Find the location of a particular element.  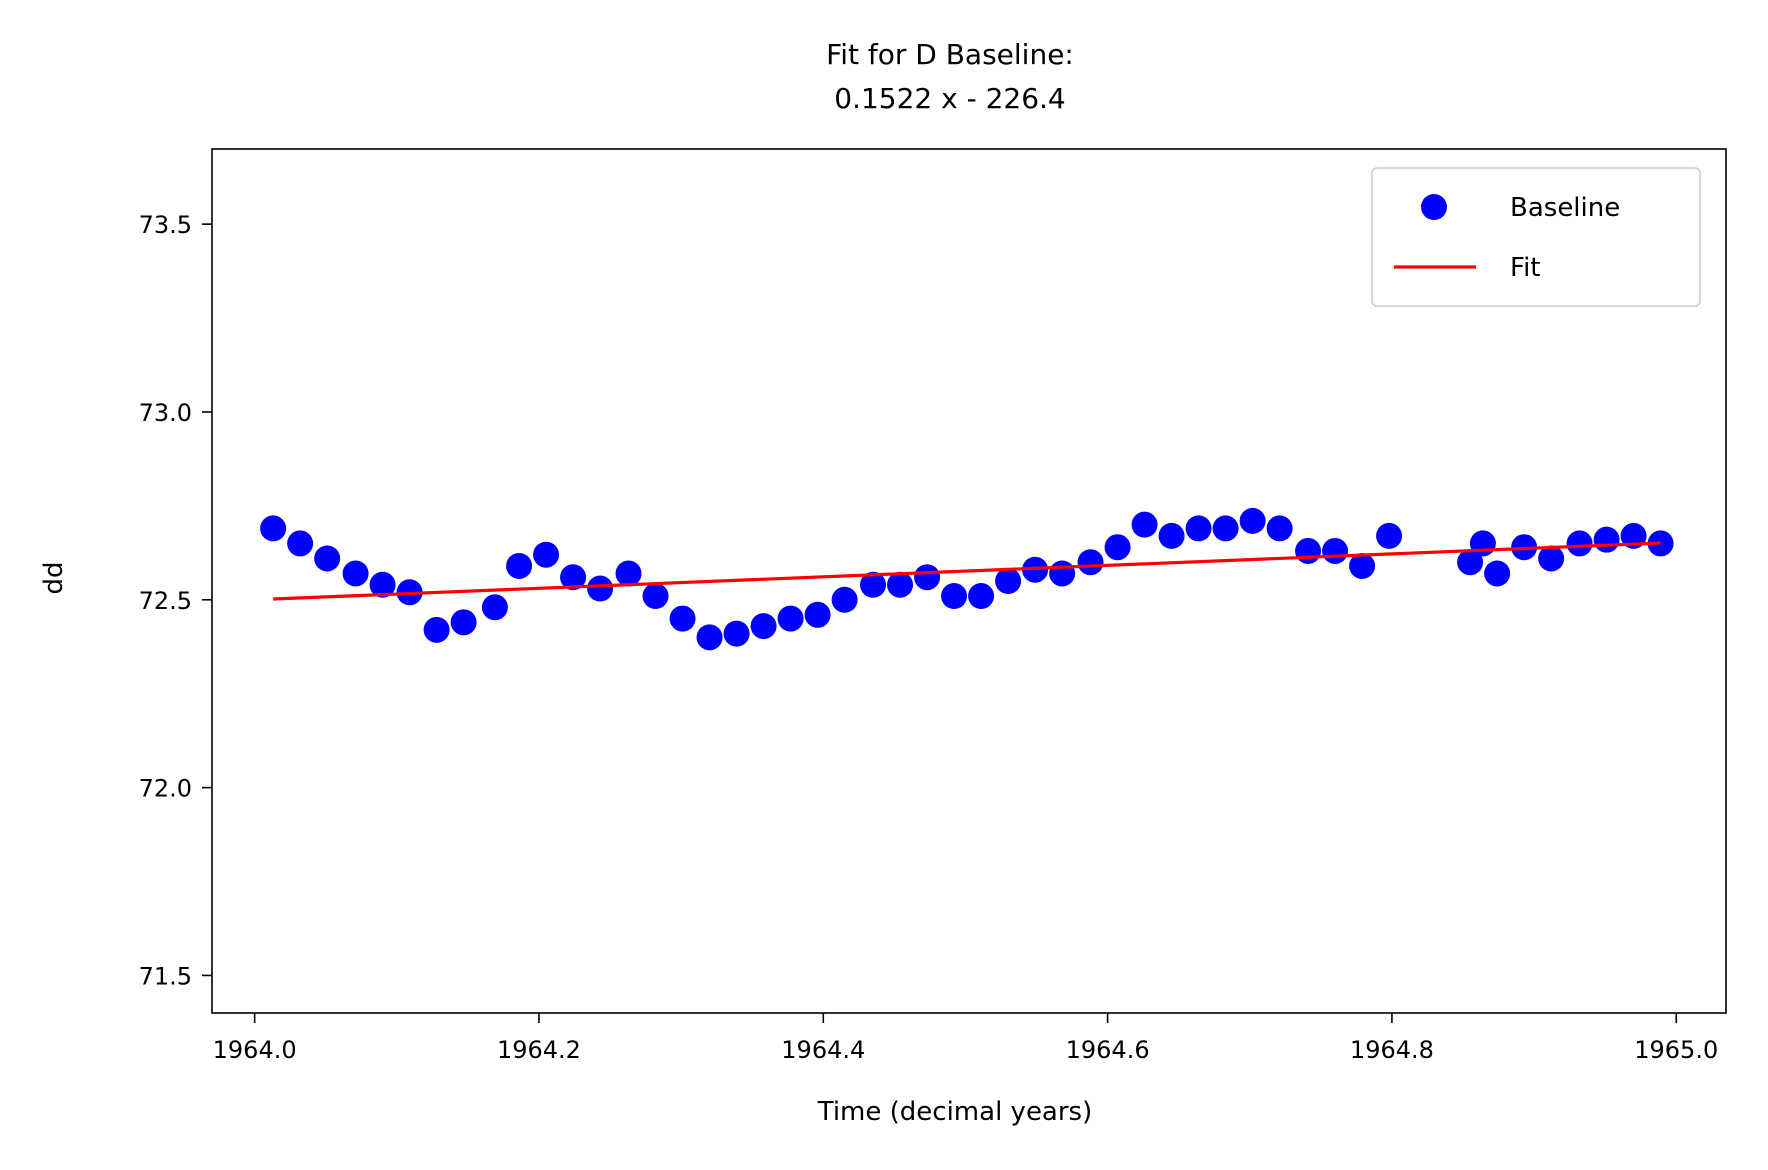

y-tick-label: 72.0 is located at coordinates (165, 789).